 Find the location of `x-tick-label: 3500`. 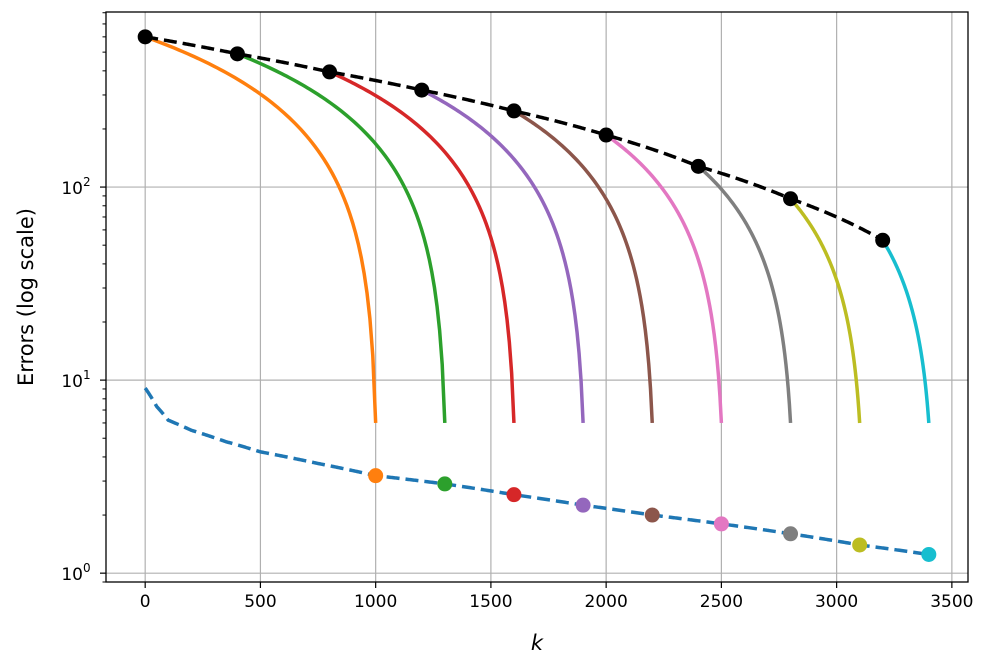

x-tick-label: 3500 is located at coordinates (951, 602).